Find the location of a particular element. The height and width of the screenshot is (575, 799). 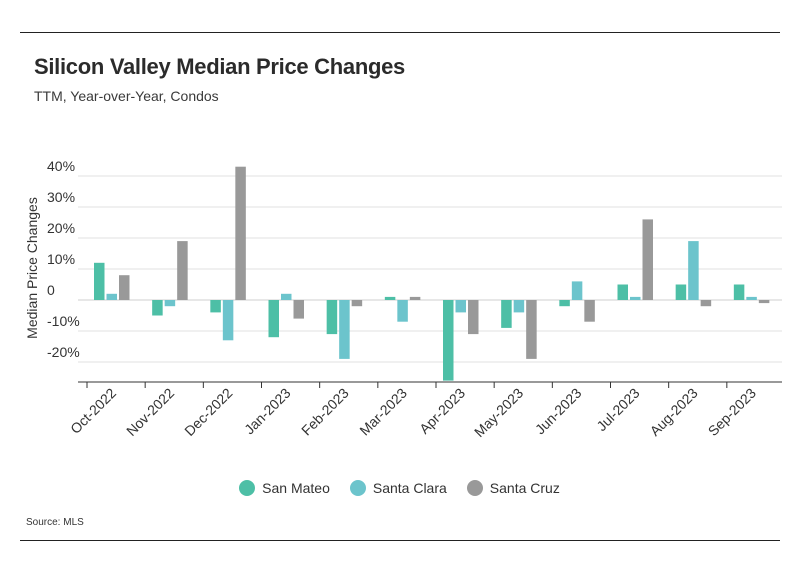

x-tick-label: Sep-2023 is located at coordinates (732, 412).